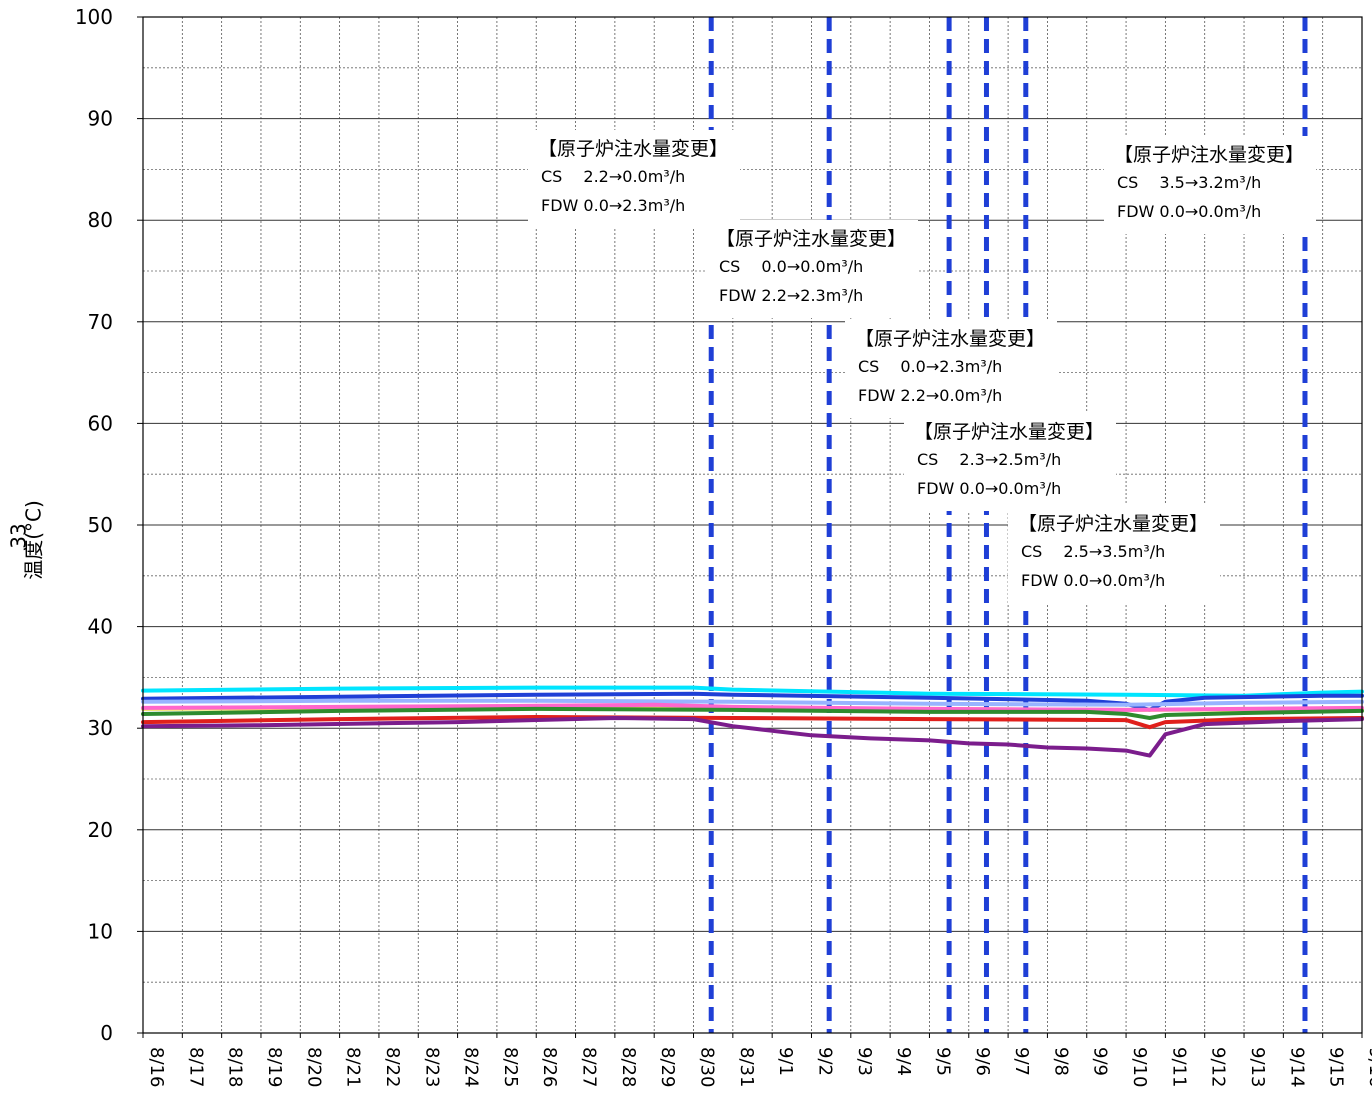  I want to click on x-tick-label: 9/16, so click(1368, 1067).